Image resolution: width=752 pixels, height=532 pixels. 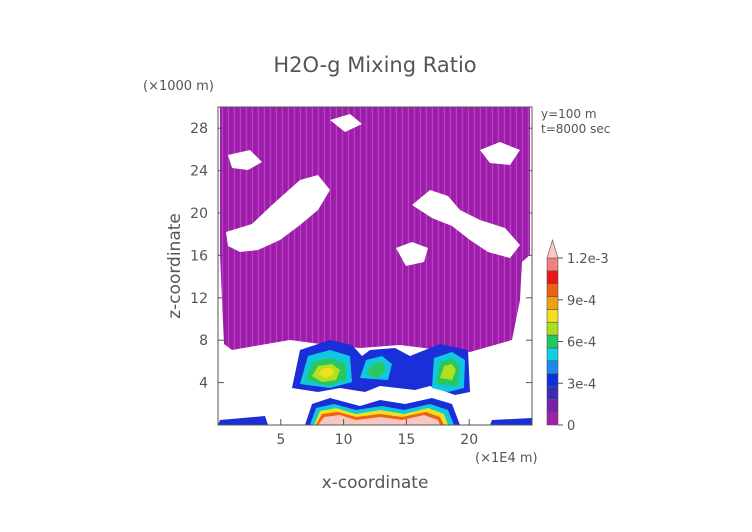 I want to click on x-axis-title: x-coordinate, so click(x=375, y=483).